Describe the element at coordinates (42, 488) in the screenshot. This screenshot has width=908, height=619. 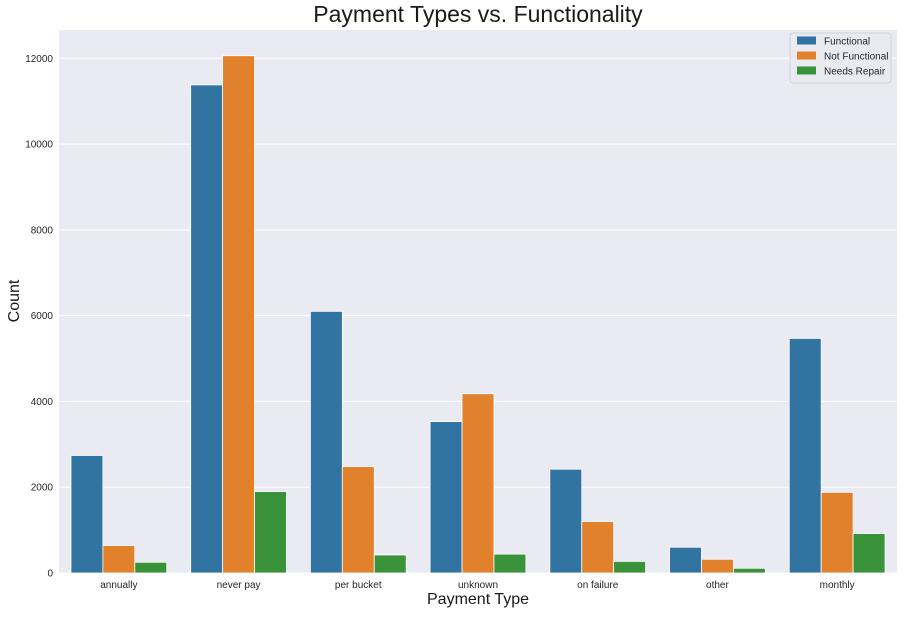
I see `y-tick-label: 2000` at that location.